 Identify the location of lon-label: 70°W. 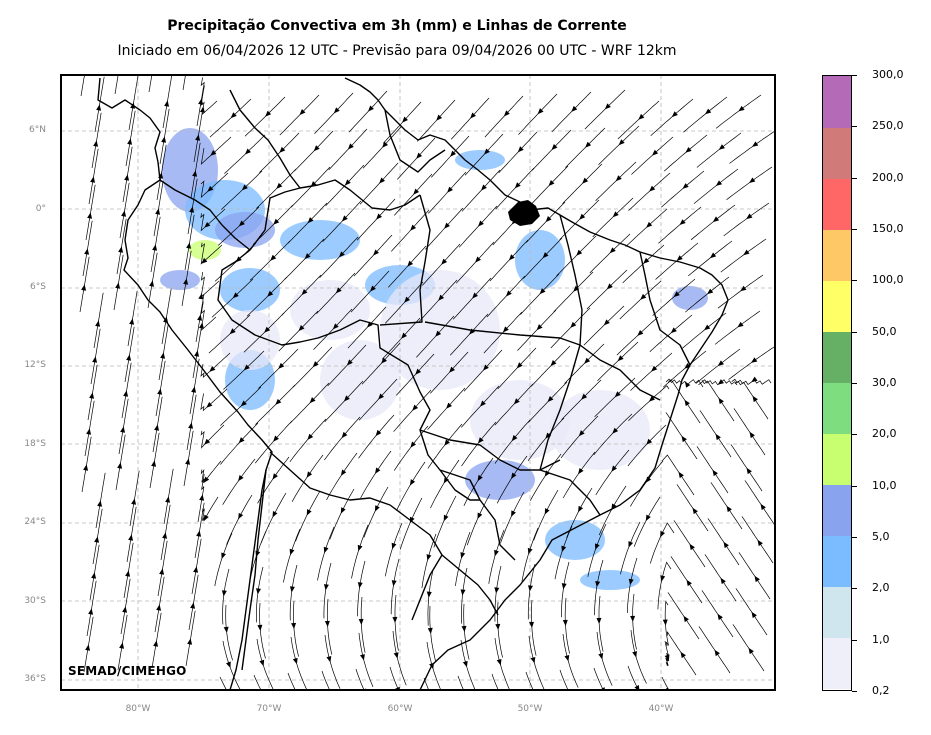
(269, 709).